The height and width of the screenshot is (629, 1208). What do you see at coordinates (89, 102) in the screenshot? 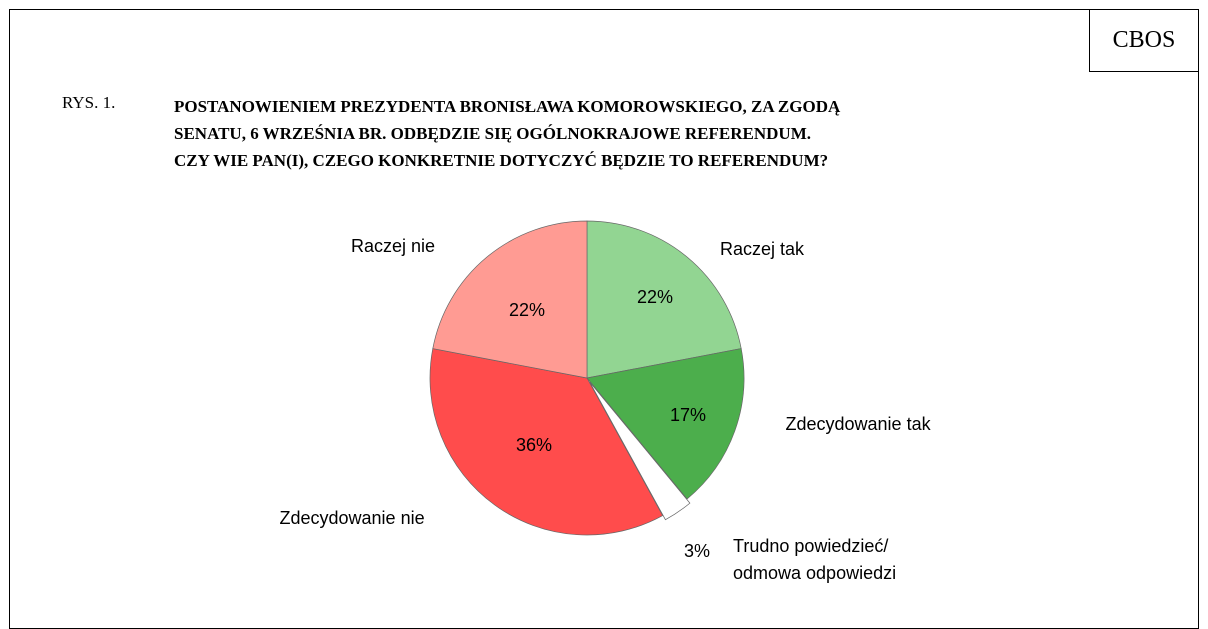
I see `figure-label: RYS. 1.` at bounding box center [89, 102].